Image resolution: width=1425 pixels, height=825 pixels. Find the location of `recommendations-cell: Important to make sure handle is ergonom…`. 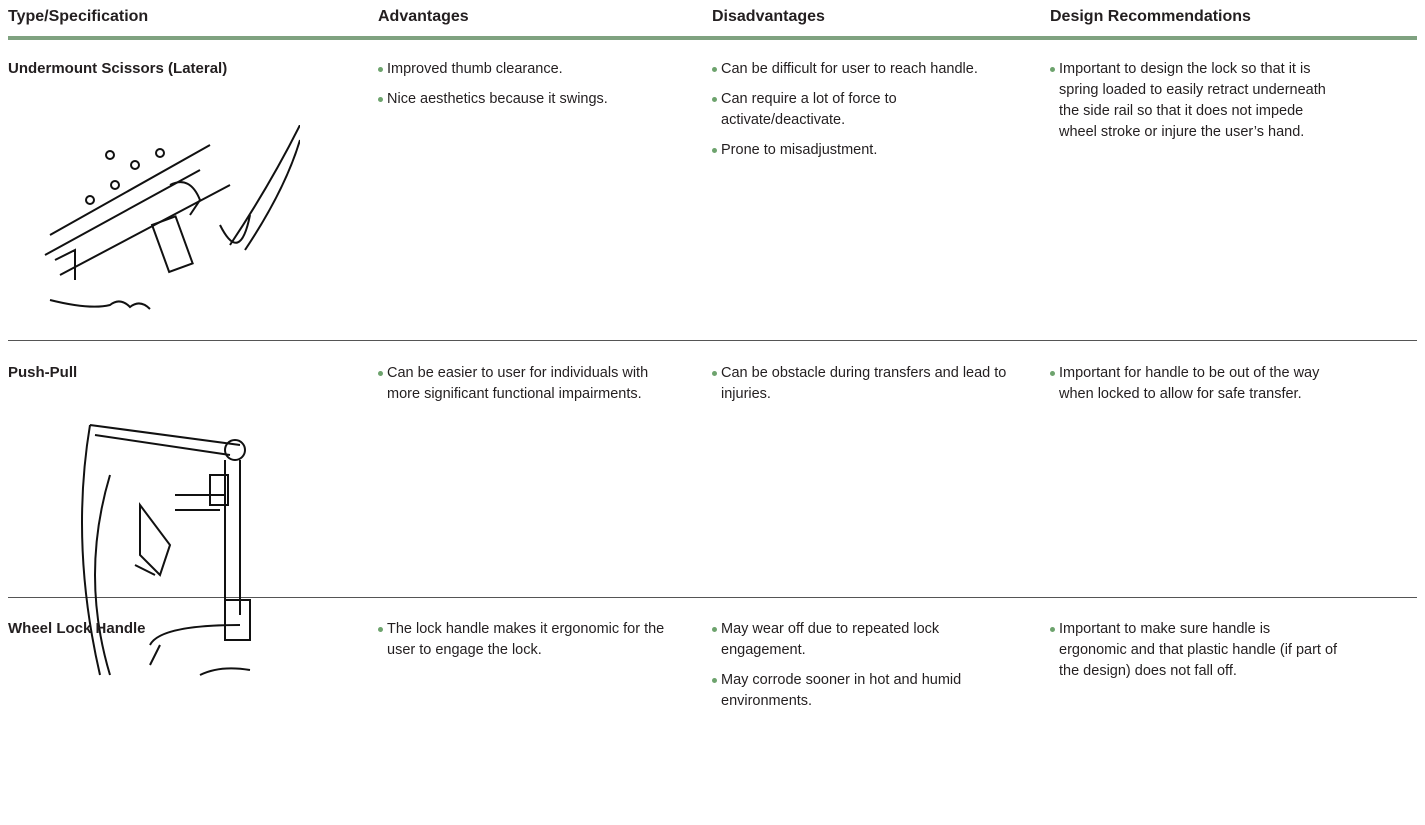

recommendations-cell: Important to make sure handle is ergonom… is located at coordinates (1195, 655).